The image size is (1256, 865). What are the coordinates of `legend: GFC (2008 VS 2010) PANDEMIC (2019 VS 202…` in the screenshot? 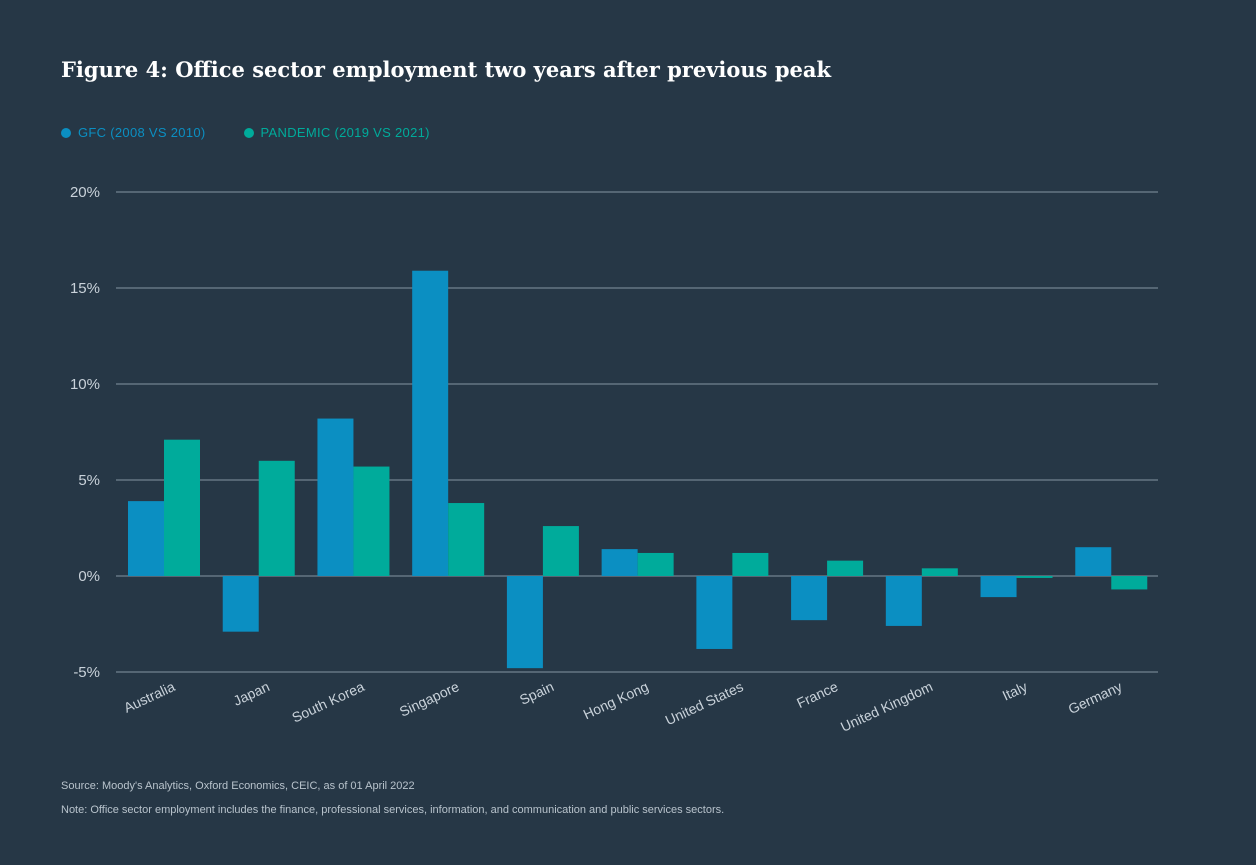 It's located at (245, 132).